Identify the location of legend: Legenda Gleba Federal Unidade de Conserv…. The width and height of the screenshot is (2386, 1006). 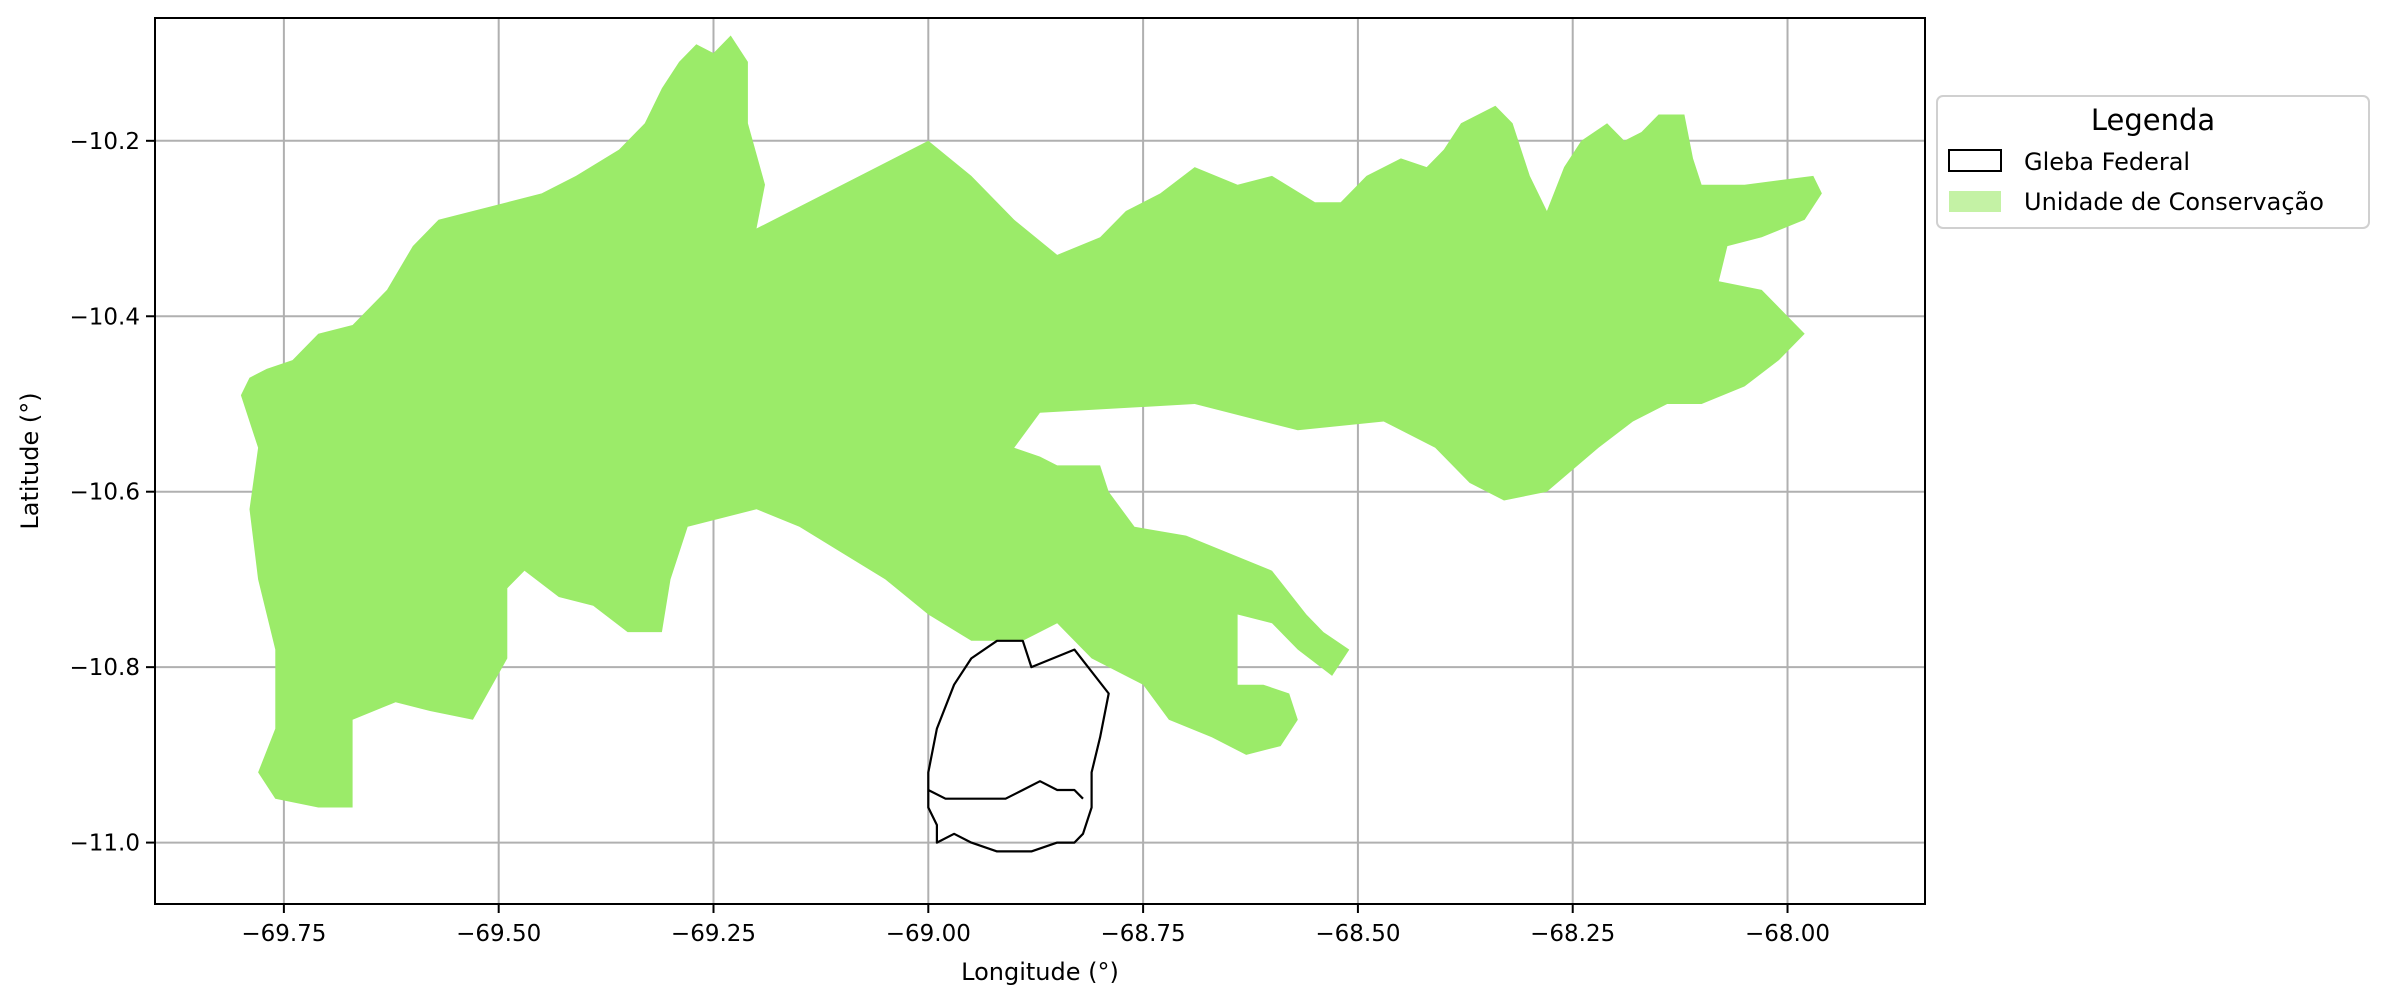
(2153, 162).